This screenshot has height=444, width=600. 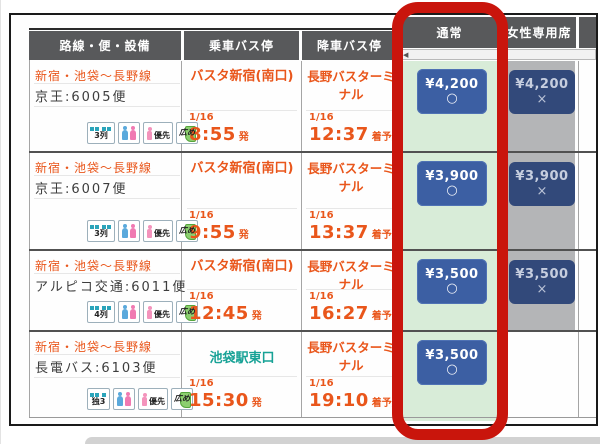 I want to click on header-boarding-stop: 乗車バス停, so click(x=241, y=45).